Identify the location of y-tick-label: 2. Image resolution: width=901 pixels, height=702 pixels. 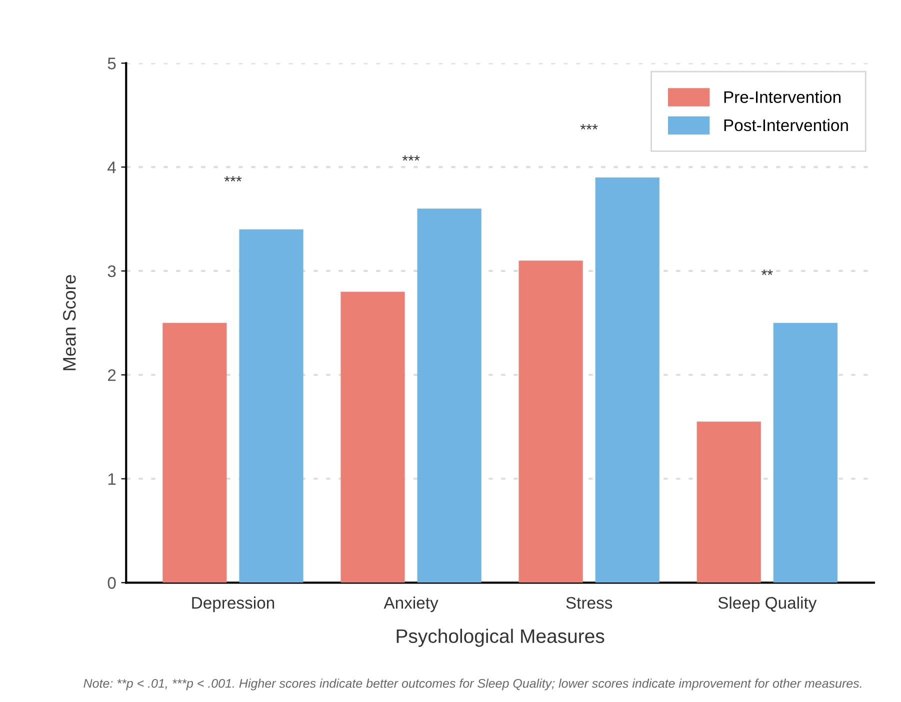
(112, 375).